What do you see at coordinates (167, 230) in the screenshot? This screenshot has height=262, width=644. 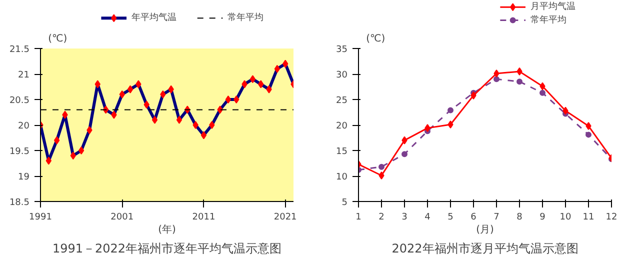 I see `x-axis-title: (年)` at bounding box center [167, 230].